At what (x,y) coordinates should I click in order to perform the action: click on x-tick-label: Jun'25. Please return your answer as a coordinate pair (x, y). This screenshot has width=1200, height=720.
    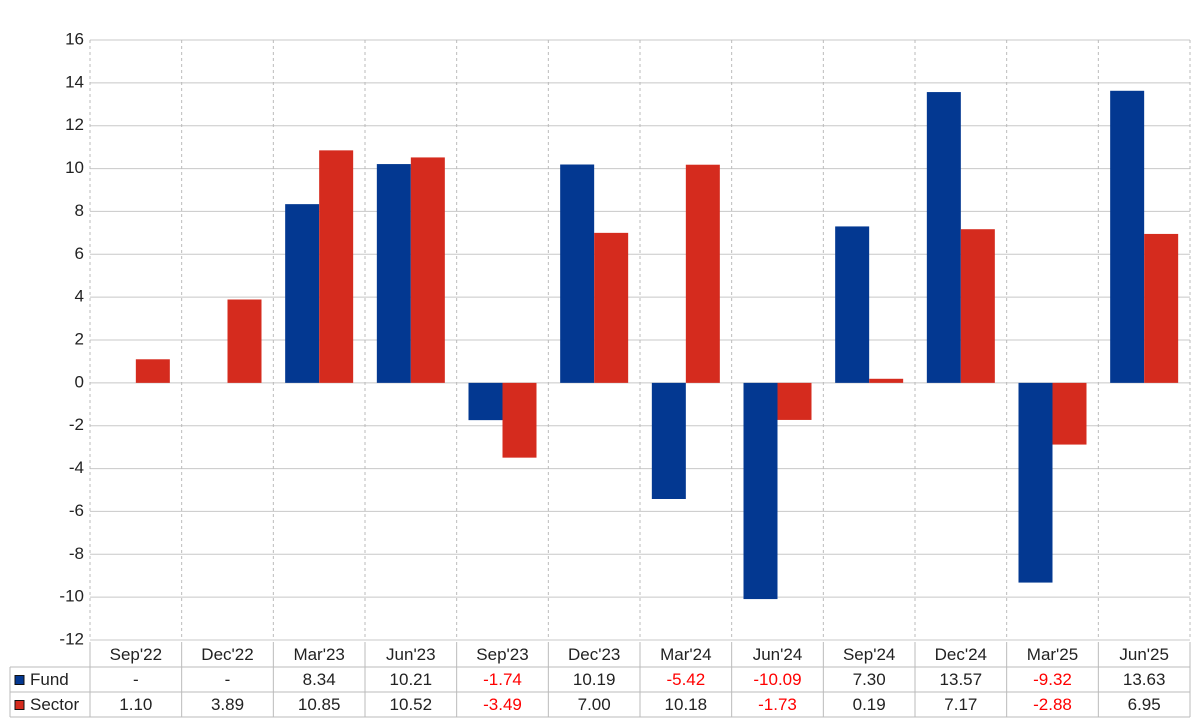
    Looking at the image, I should click on (1144, 654).